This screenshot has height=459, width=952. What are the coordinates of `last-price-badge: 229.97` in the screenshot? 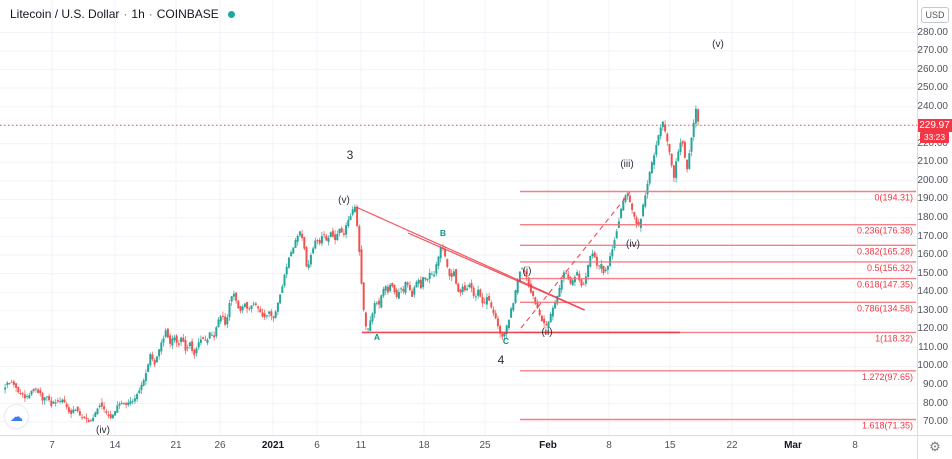 It's located at (934, 125).